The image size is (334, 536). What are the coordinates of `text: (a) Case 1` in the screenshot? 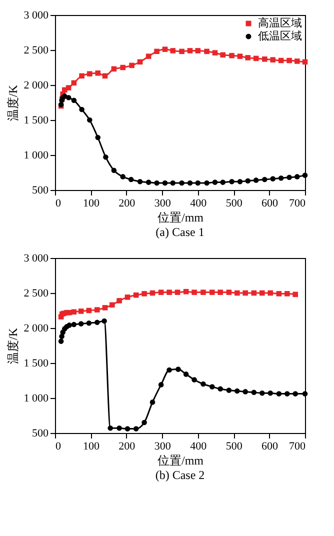 It's located at (180, 232).